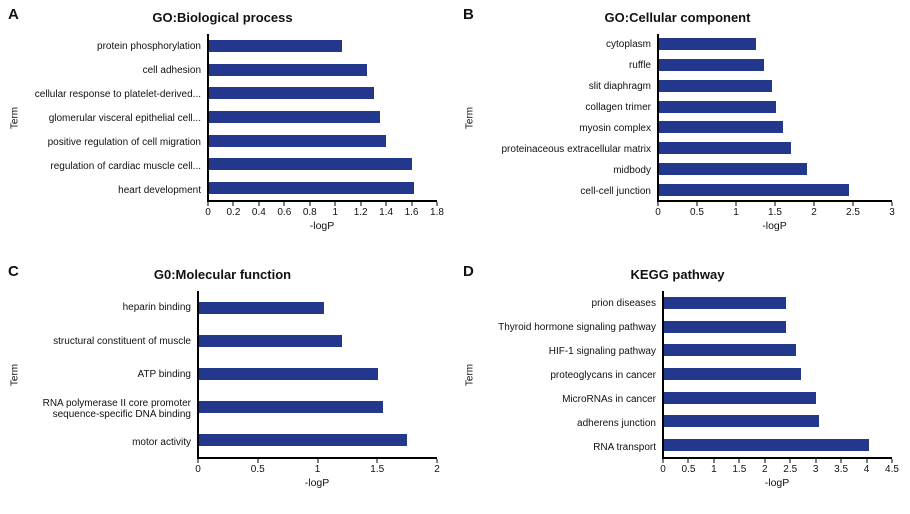 This screenshot has width=910, height=514. What do you see at coordinates (159, 190) in the screenshot?
I see `category-label: heart development` at bounding box center [159, 190].